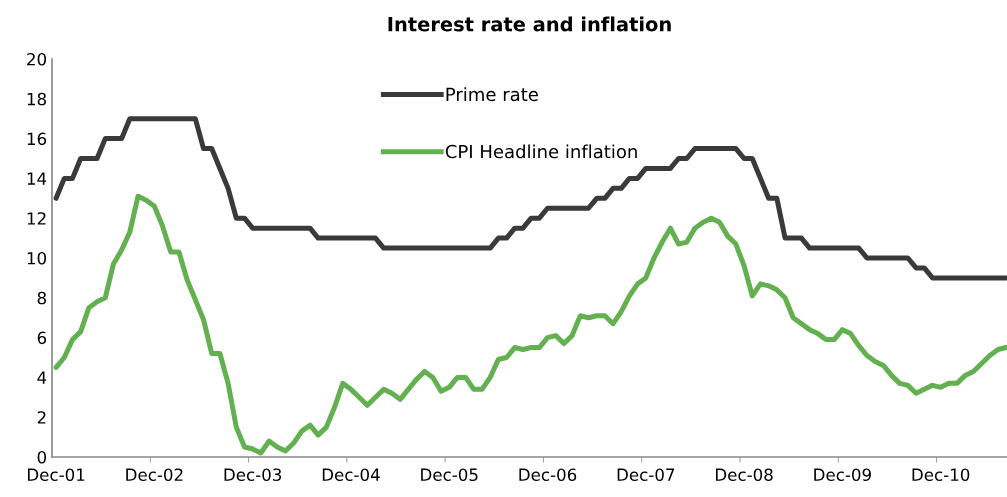 Image resolution: width=1007 pixels, height=497 pixels. What do you see at coordinates (37, 258) in the screenshot?
I see `y-tick-label: 10` at bounding box center [37, 258].